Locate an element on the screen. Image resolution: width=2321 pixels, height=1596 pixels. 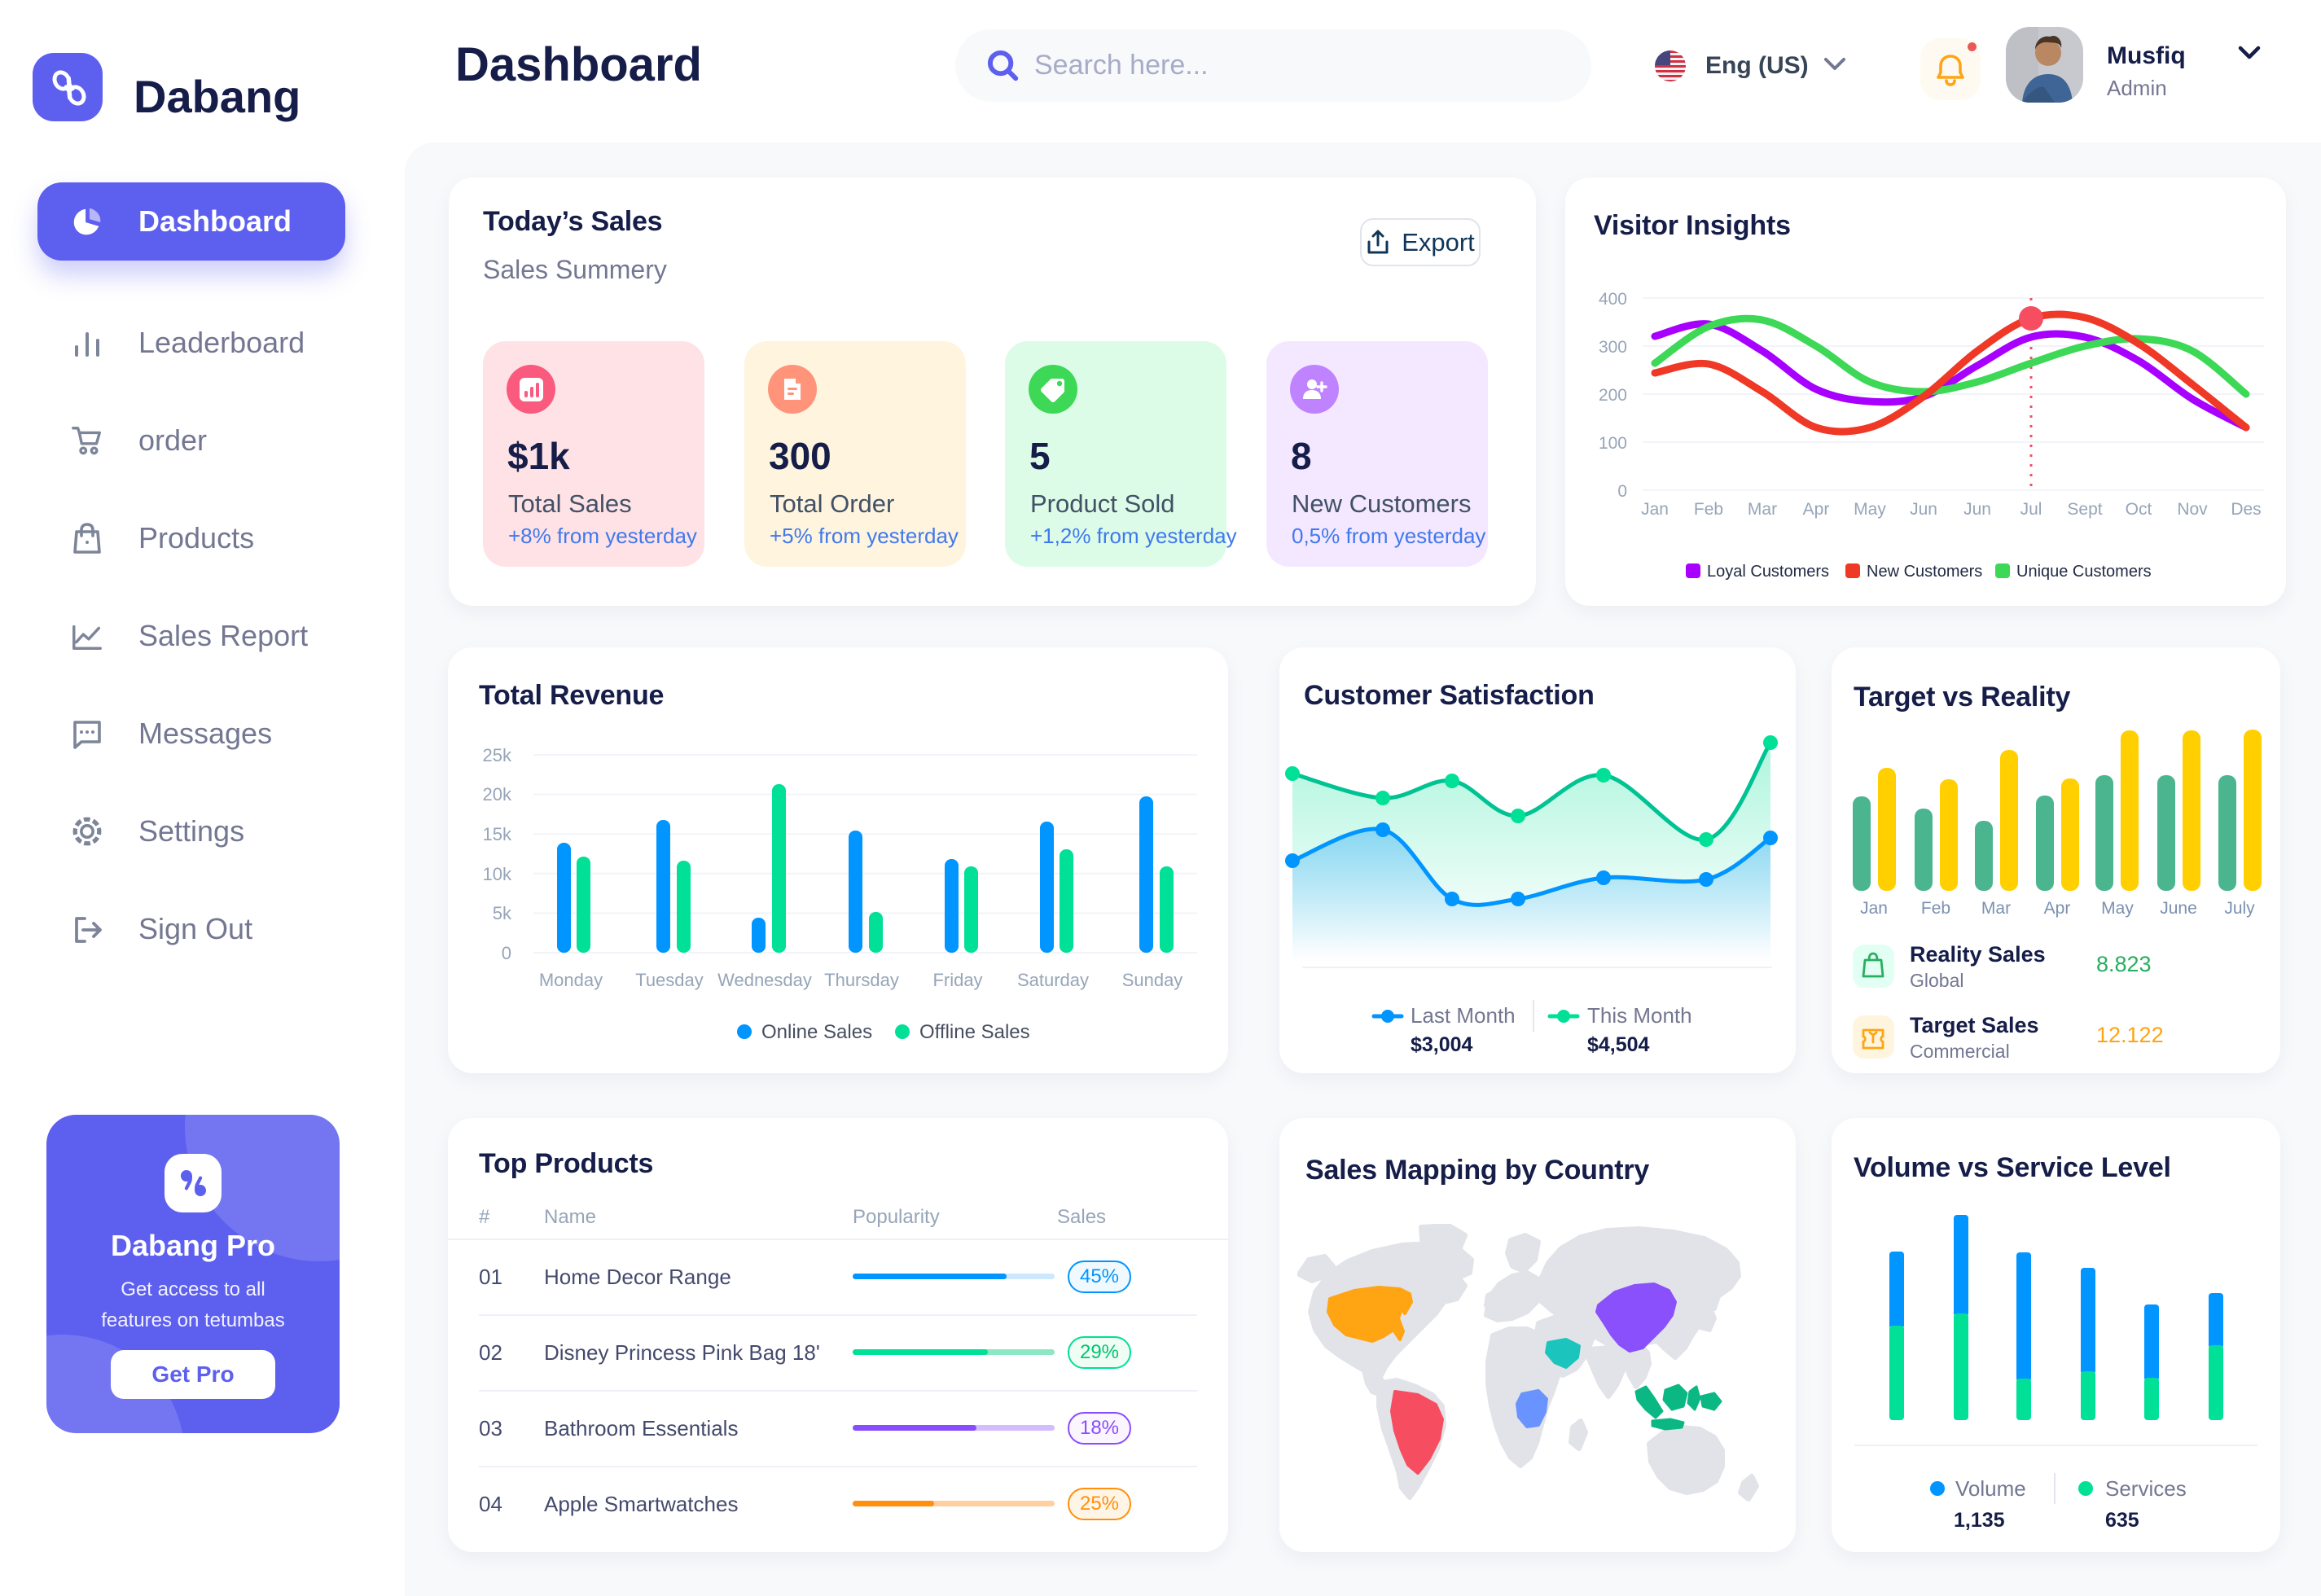
svg-text: 1,135 is located at coordinates (1979, 1520).